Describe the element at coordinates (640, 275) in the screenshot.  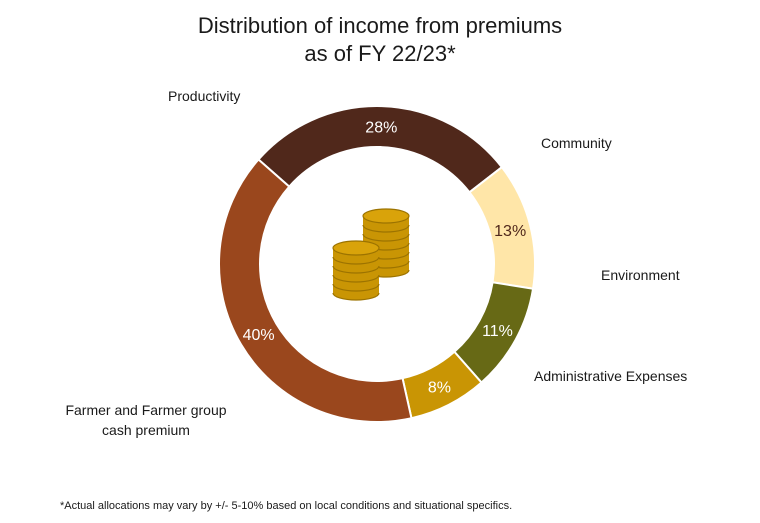
I see `slice-category-label: Environment` at that location.